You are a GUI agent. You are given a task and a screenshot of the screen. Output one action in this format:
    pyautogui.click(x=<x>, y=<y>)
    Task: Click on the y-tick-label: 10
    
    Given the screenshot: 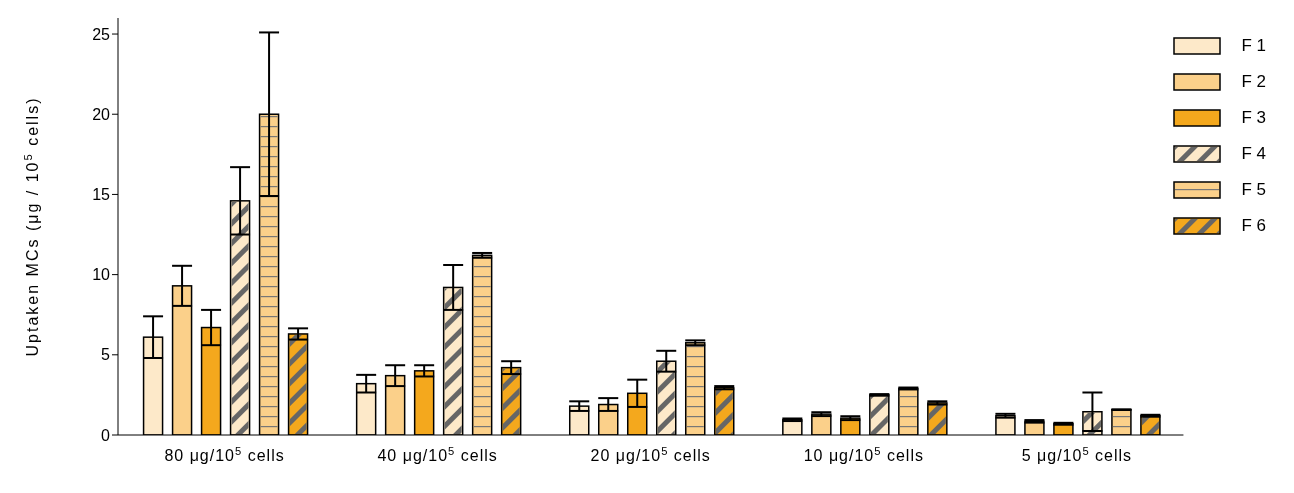 What is the action you would take?
    pyautogui.click(x=101, y=275)
    